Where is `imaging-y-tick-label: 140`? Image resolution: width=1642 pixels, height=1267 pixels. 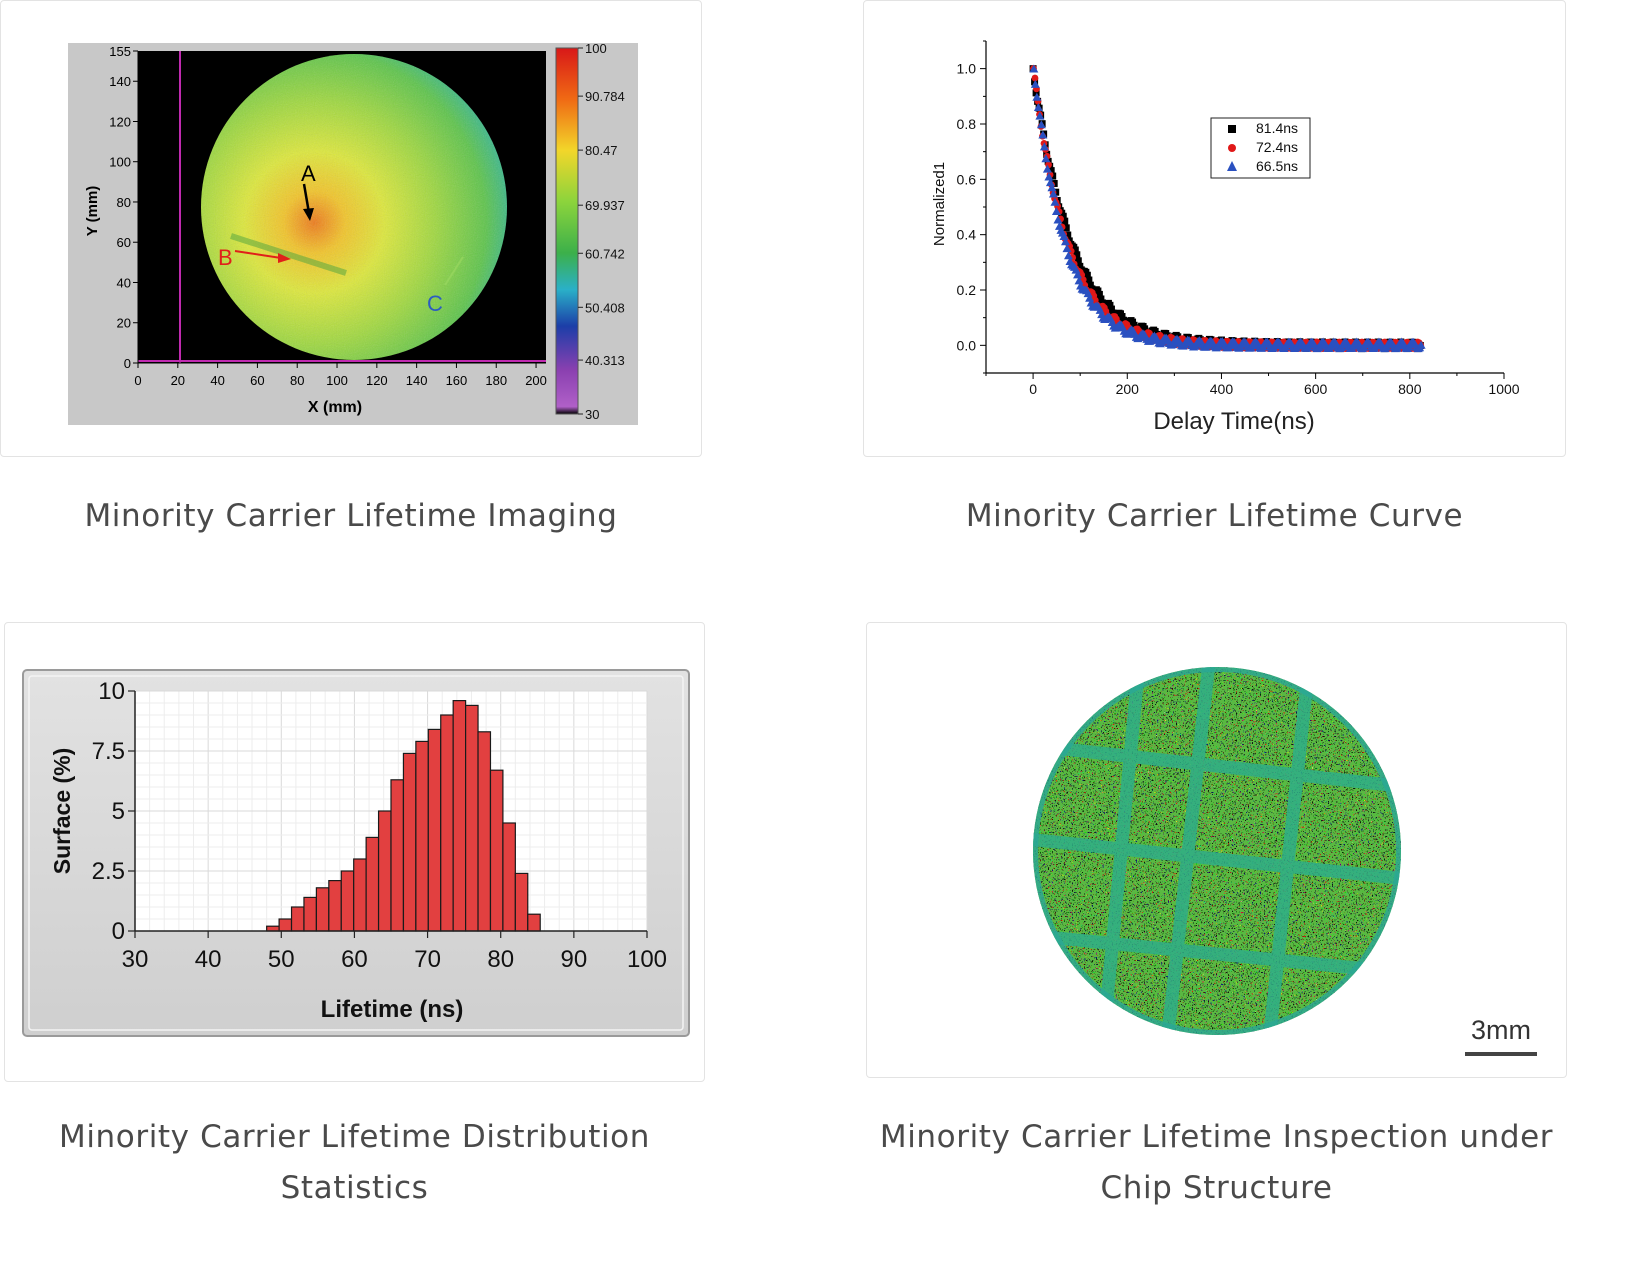
imaging-y-tick-label: 140 is located at coordinates (120, 81).